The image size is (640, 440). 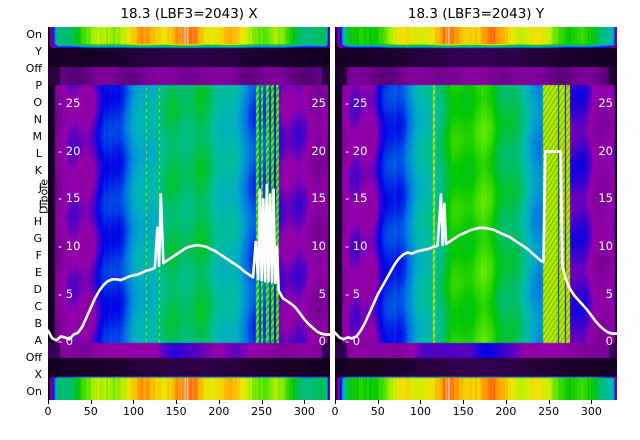 What do you see at coordinates (463, 411) in the screenshot?
I see `x-tick-label-y-150: 150` at bounding box center [463, 411].